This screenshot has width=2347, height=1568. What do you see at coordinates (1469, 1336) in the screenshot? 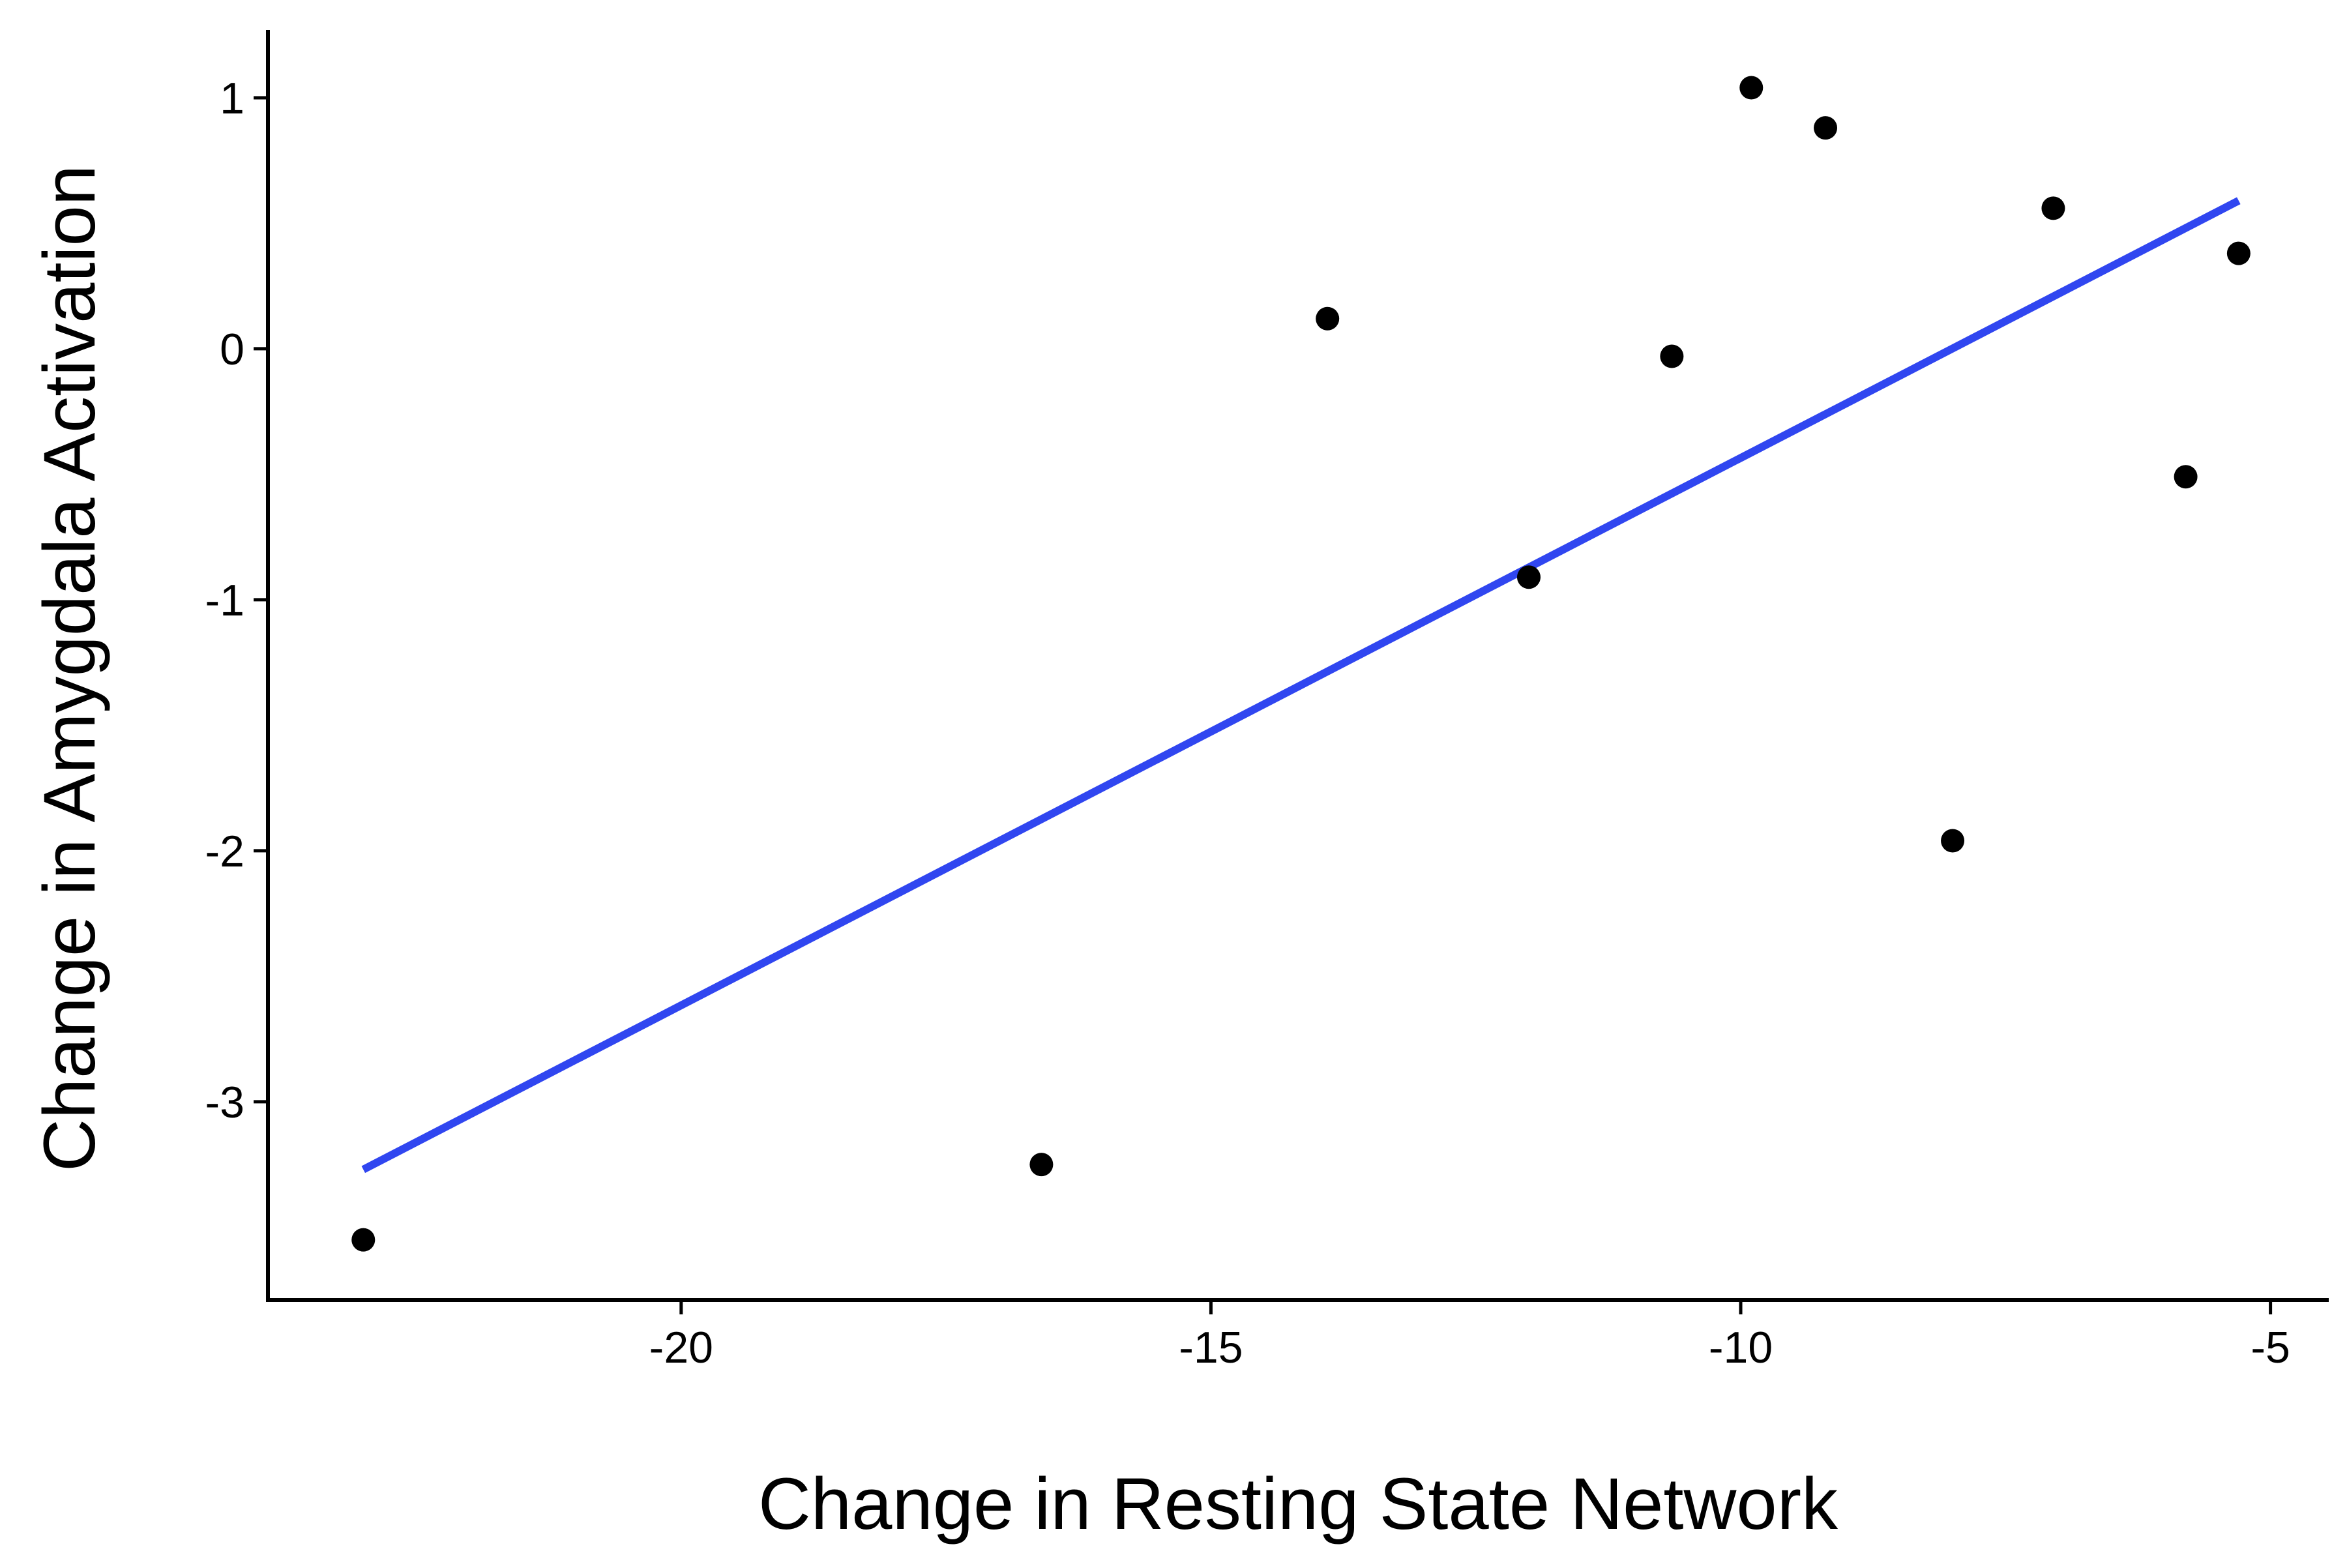
I see `x-ticks-layer: -20 -15 -10 -5` at bounding box center [1469, 1336].